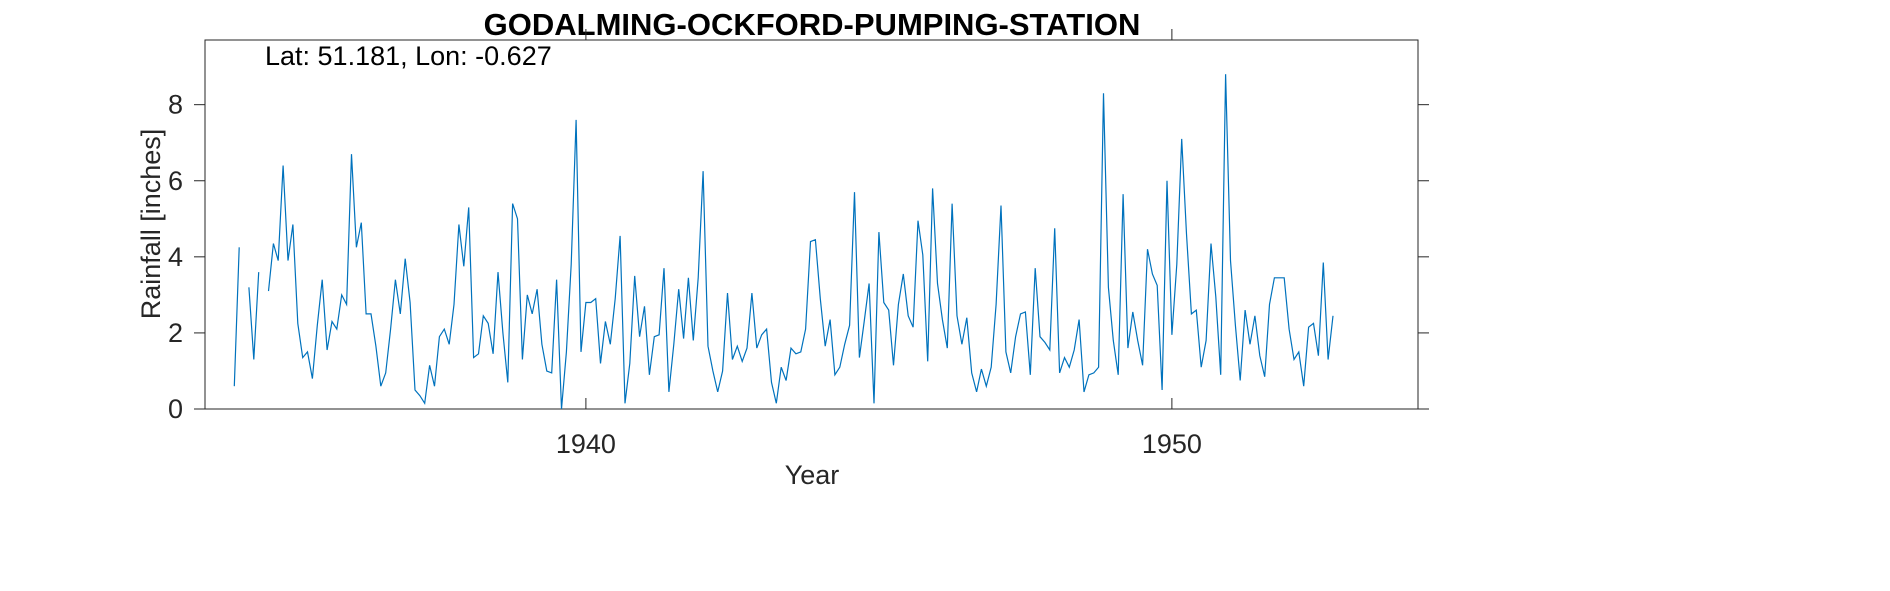  What do you see at coordinates (175, 257) in the screenshot?
I see `y-tick-label: 4` at bounding box center [175, 257].